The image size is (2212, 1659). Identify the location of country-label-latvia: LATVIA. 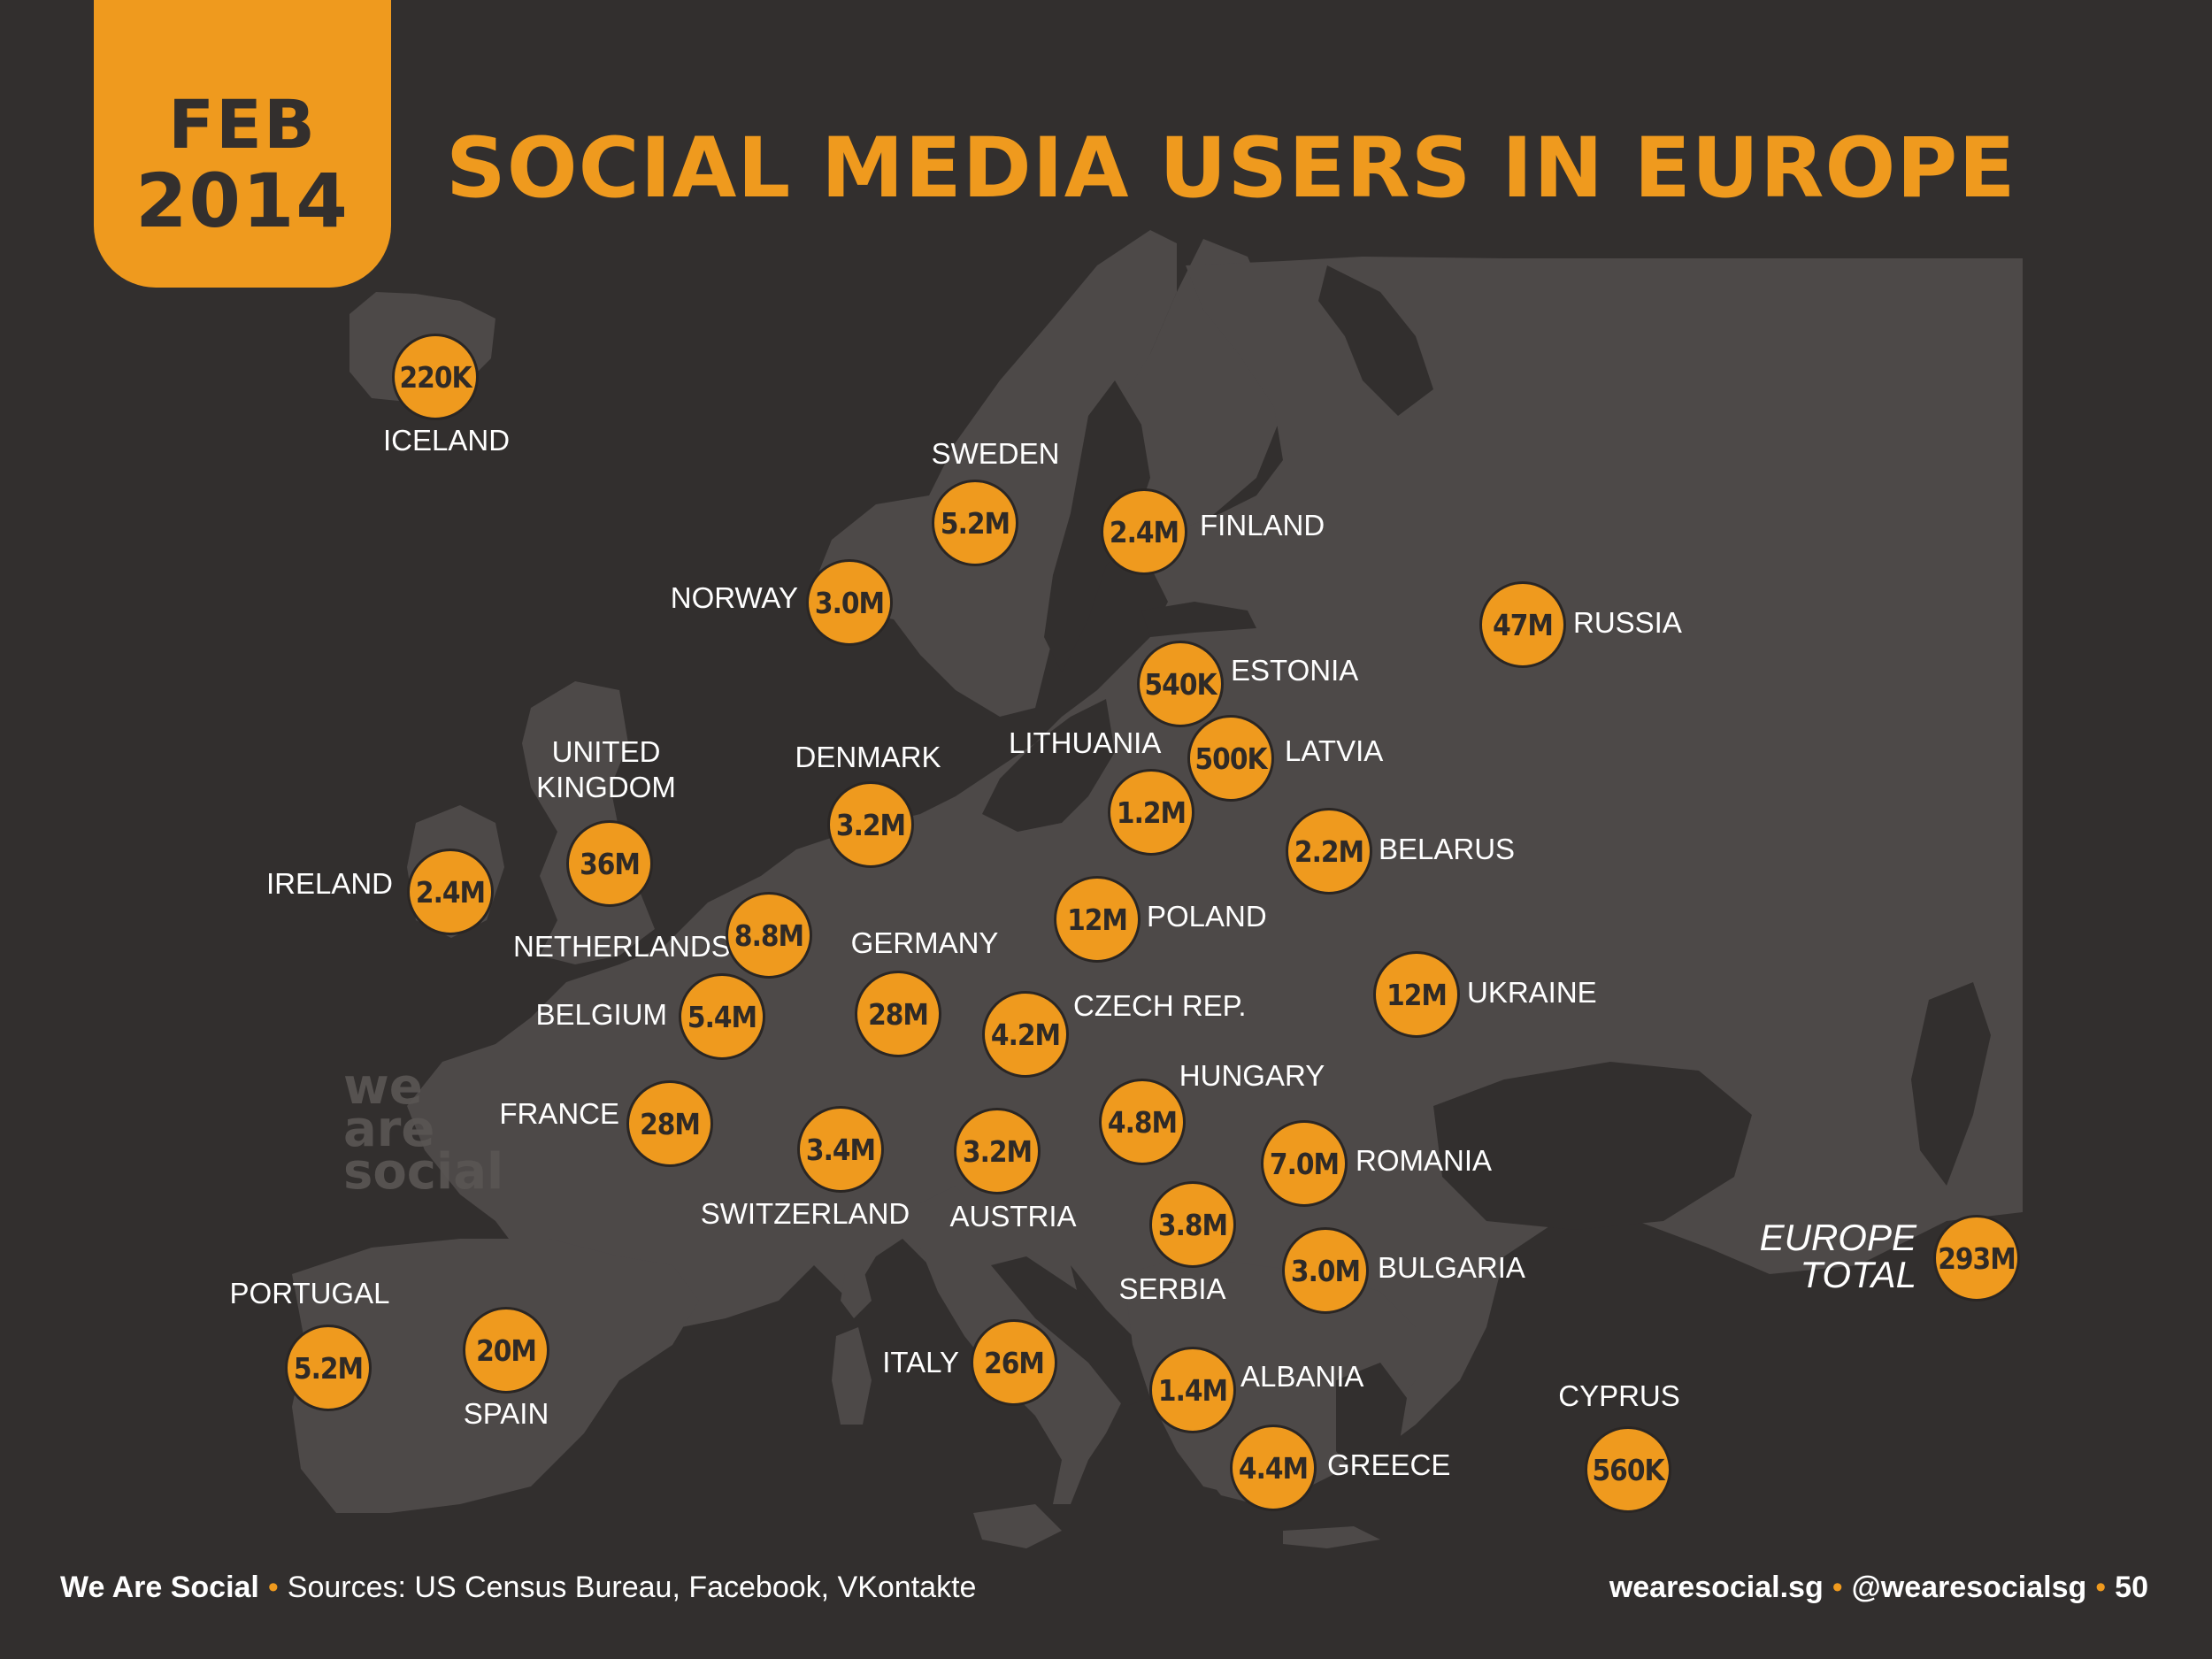
(1335, 751).